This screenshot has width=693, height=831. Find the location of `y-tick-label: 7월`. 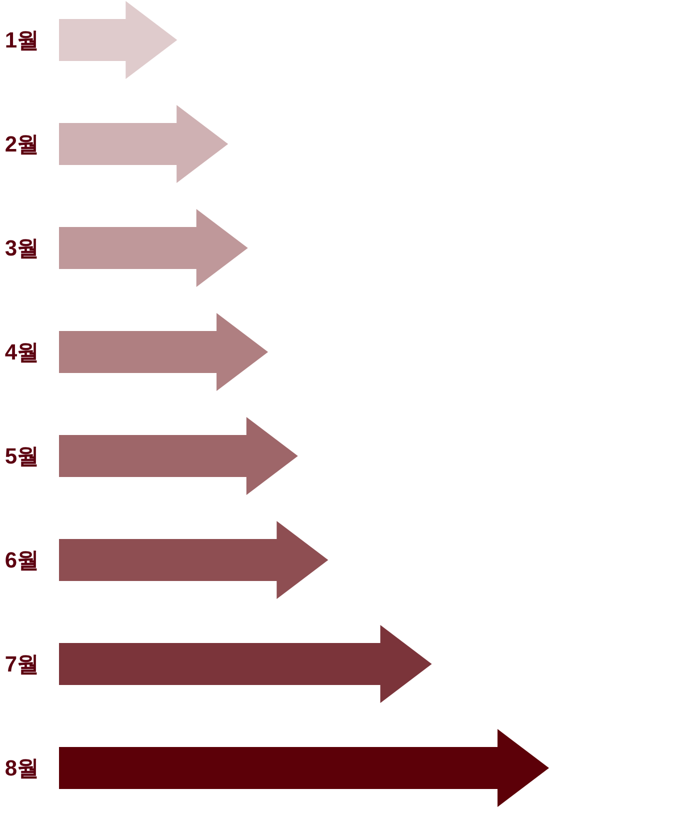

y-tick-label: 7월 is located at coordinates (22, 664).